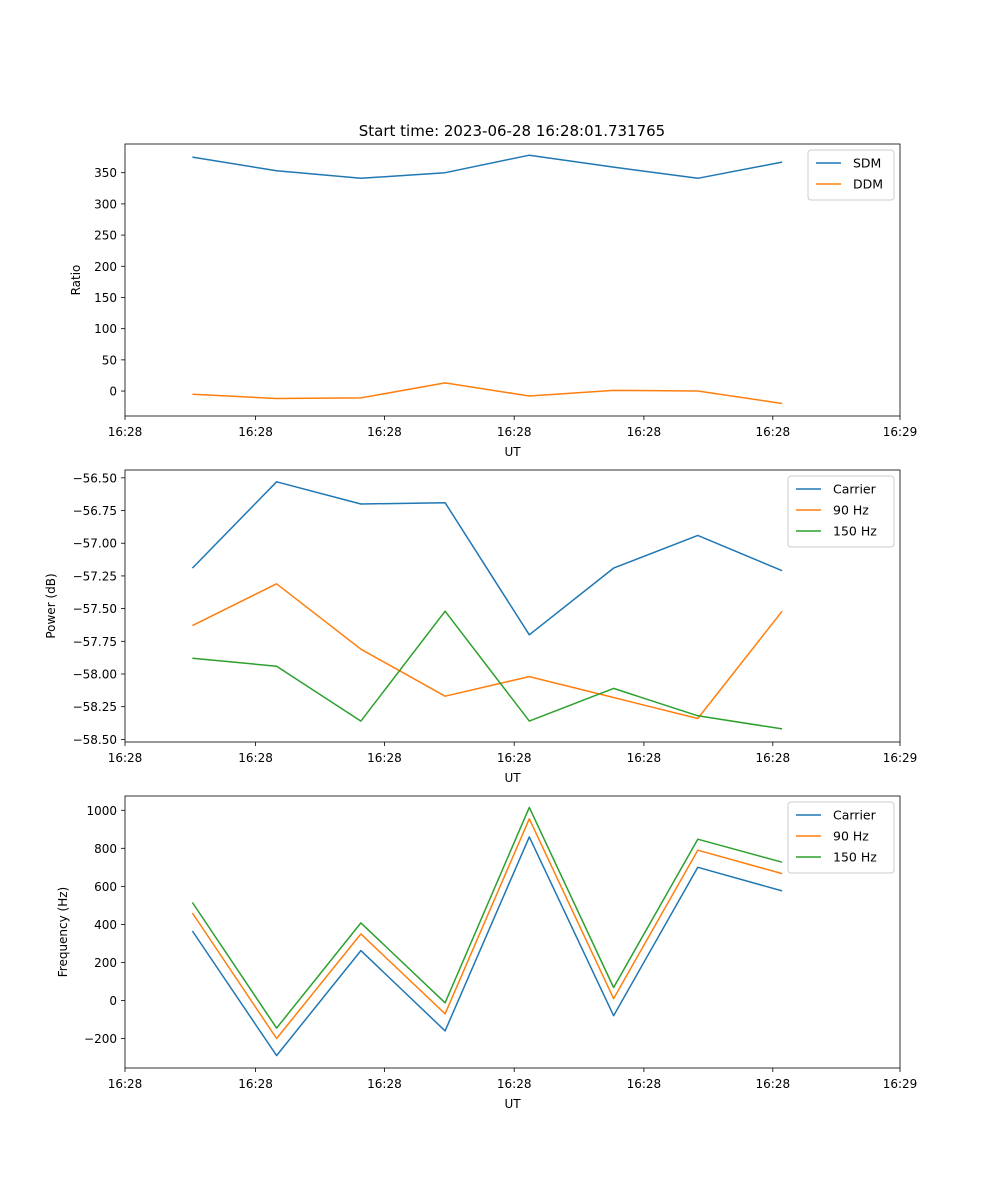 The height and width of the screenshot is (1200, 1000). What do you see at coordinates (867, 163) in the screenshot?
I see `legend-label: SDM` at bounding box center [867, 163].